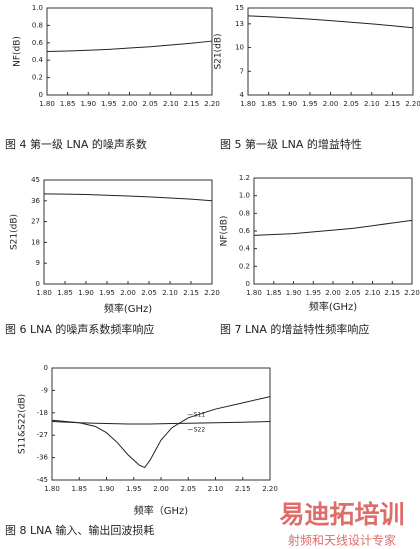 The width and height of the screenshot is (420, 549). What do you see at coordinates (79, 530) in the screenshot?
I see `figure-caption: 图 8 LNA 输入、输出回波损耗` at bounding box center [79, 530].